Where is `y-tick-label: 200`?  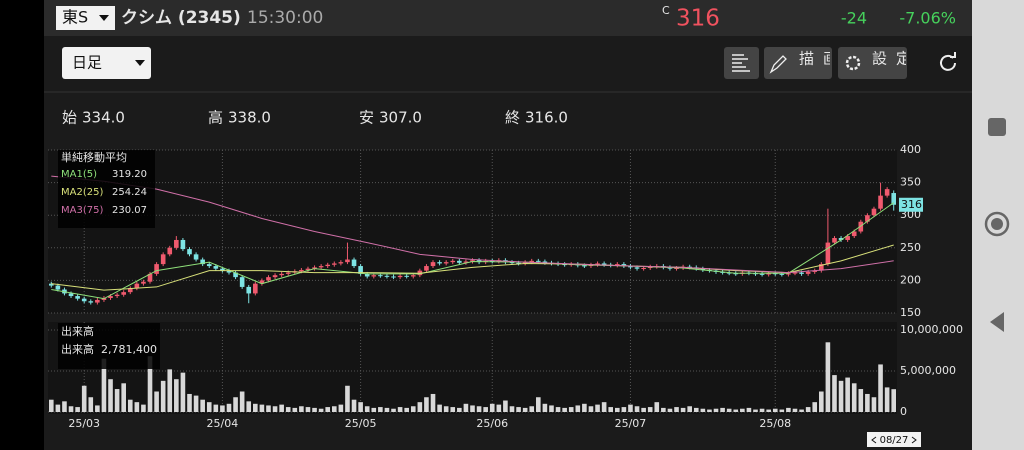 y-tick-label: 200 is located at coordinates (910, 279).